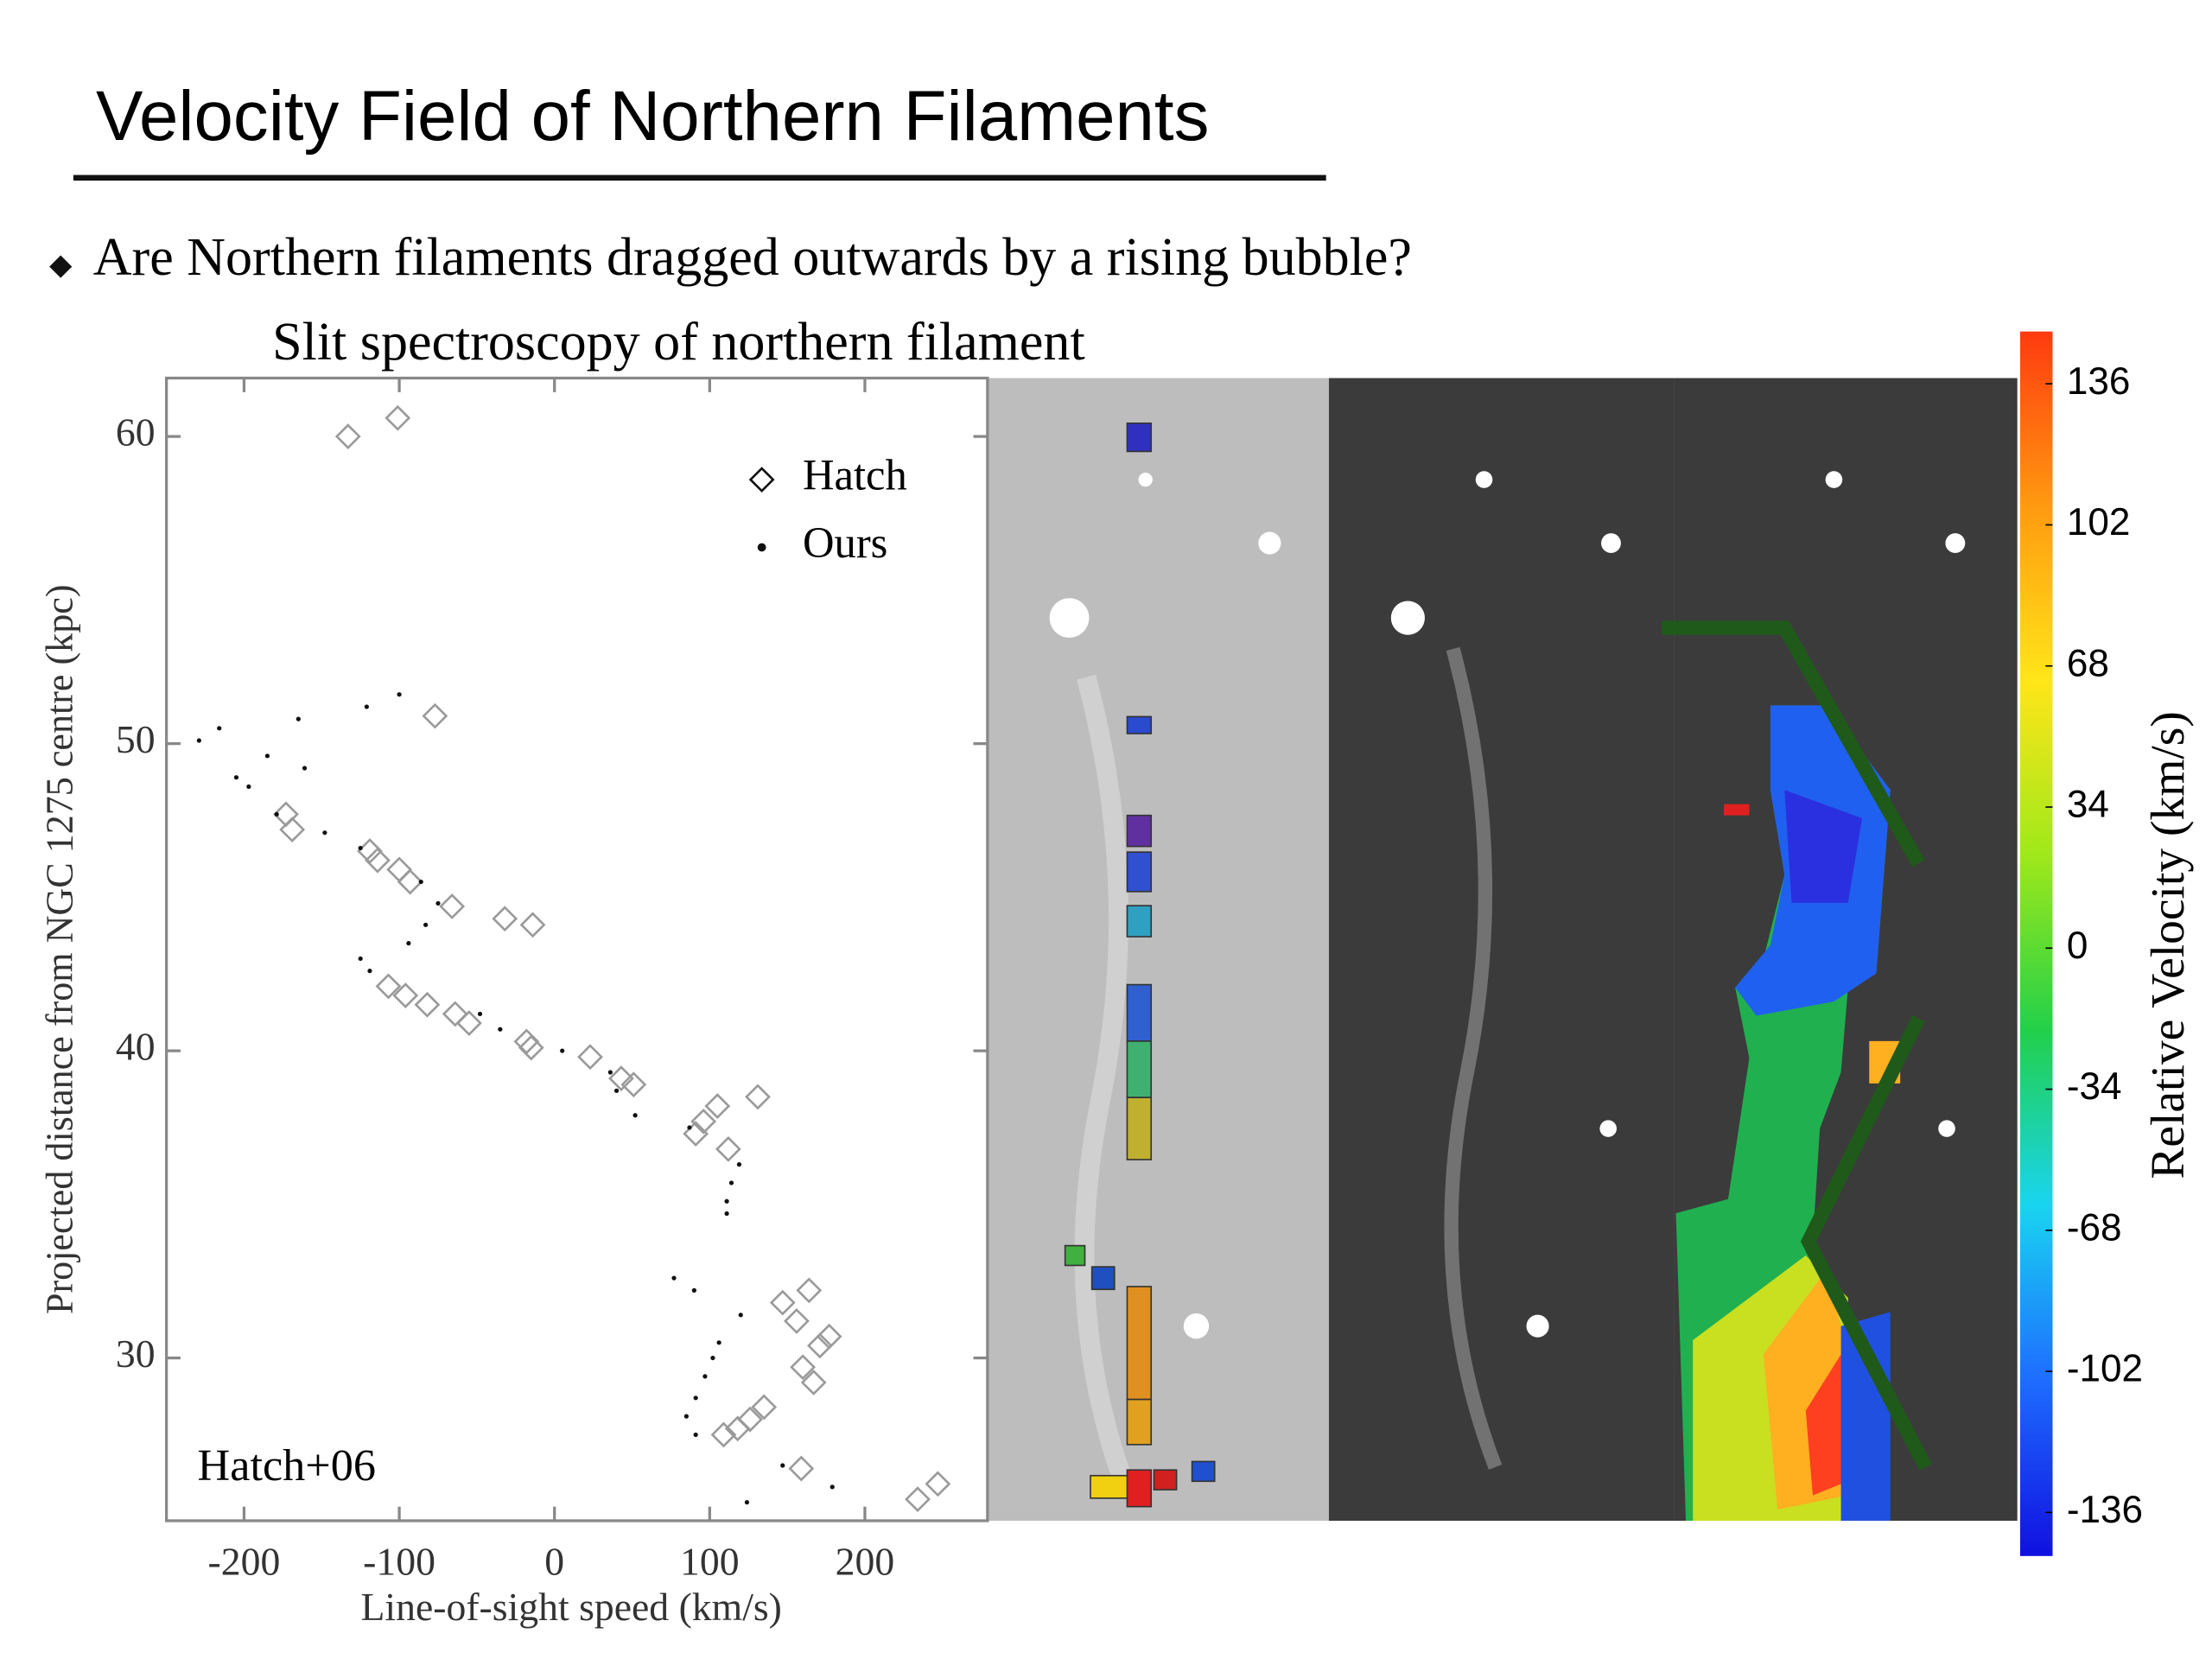  What do you see at coordinates (2088, 805) in the screenshot?
I see `colorbar-tick-label: 34` at bounding box center [2088, 805].